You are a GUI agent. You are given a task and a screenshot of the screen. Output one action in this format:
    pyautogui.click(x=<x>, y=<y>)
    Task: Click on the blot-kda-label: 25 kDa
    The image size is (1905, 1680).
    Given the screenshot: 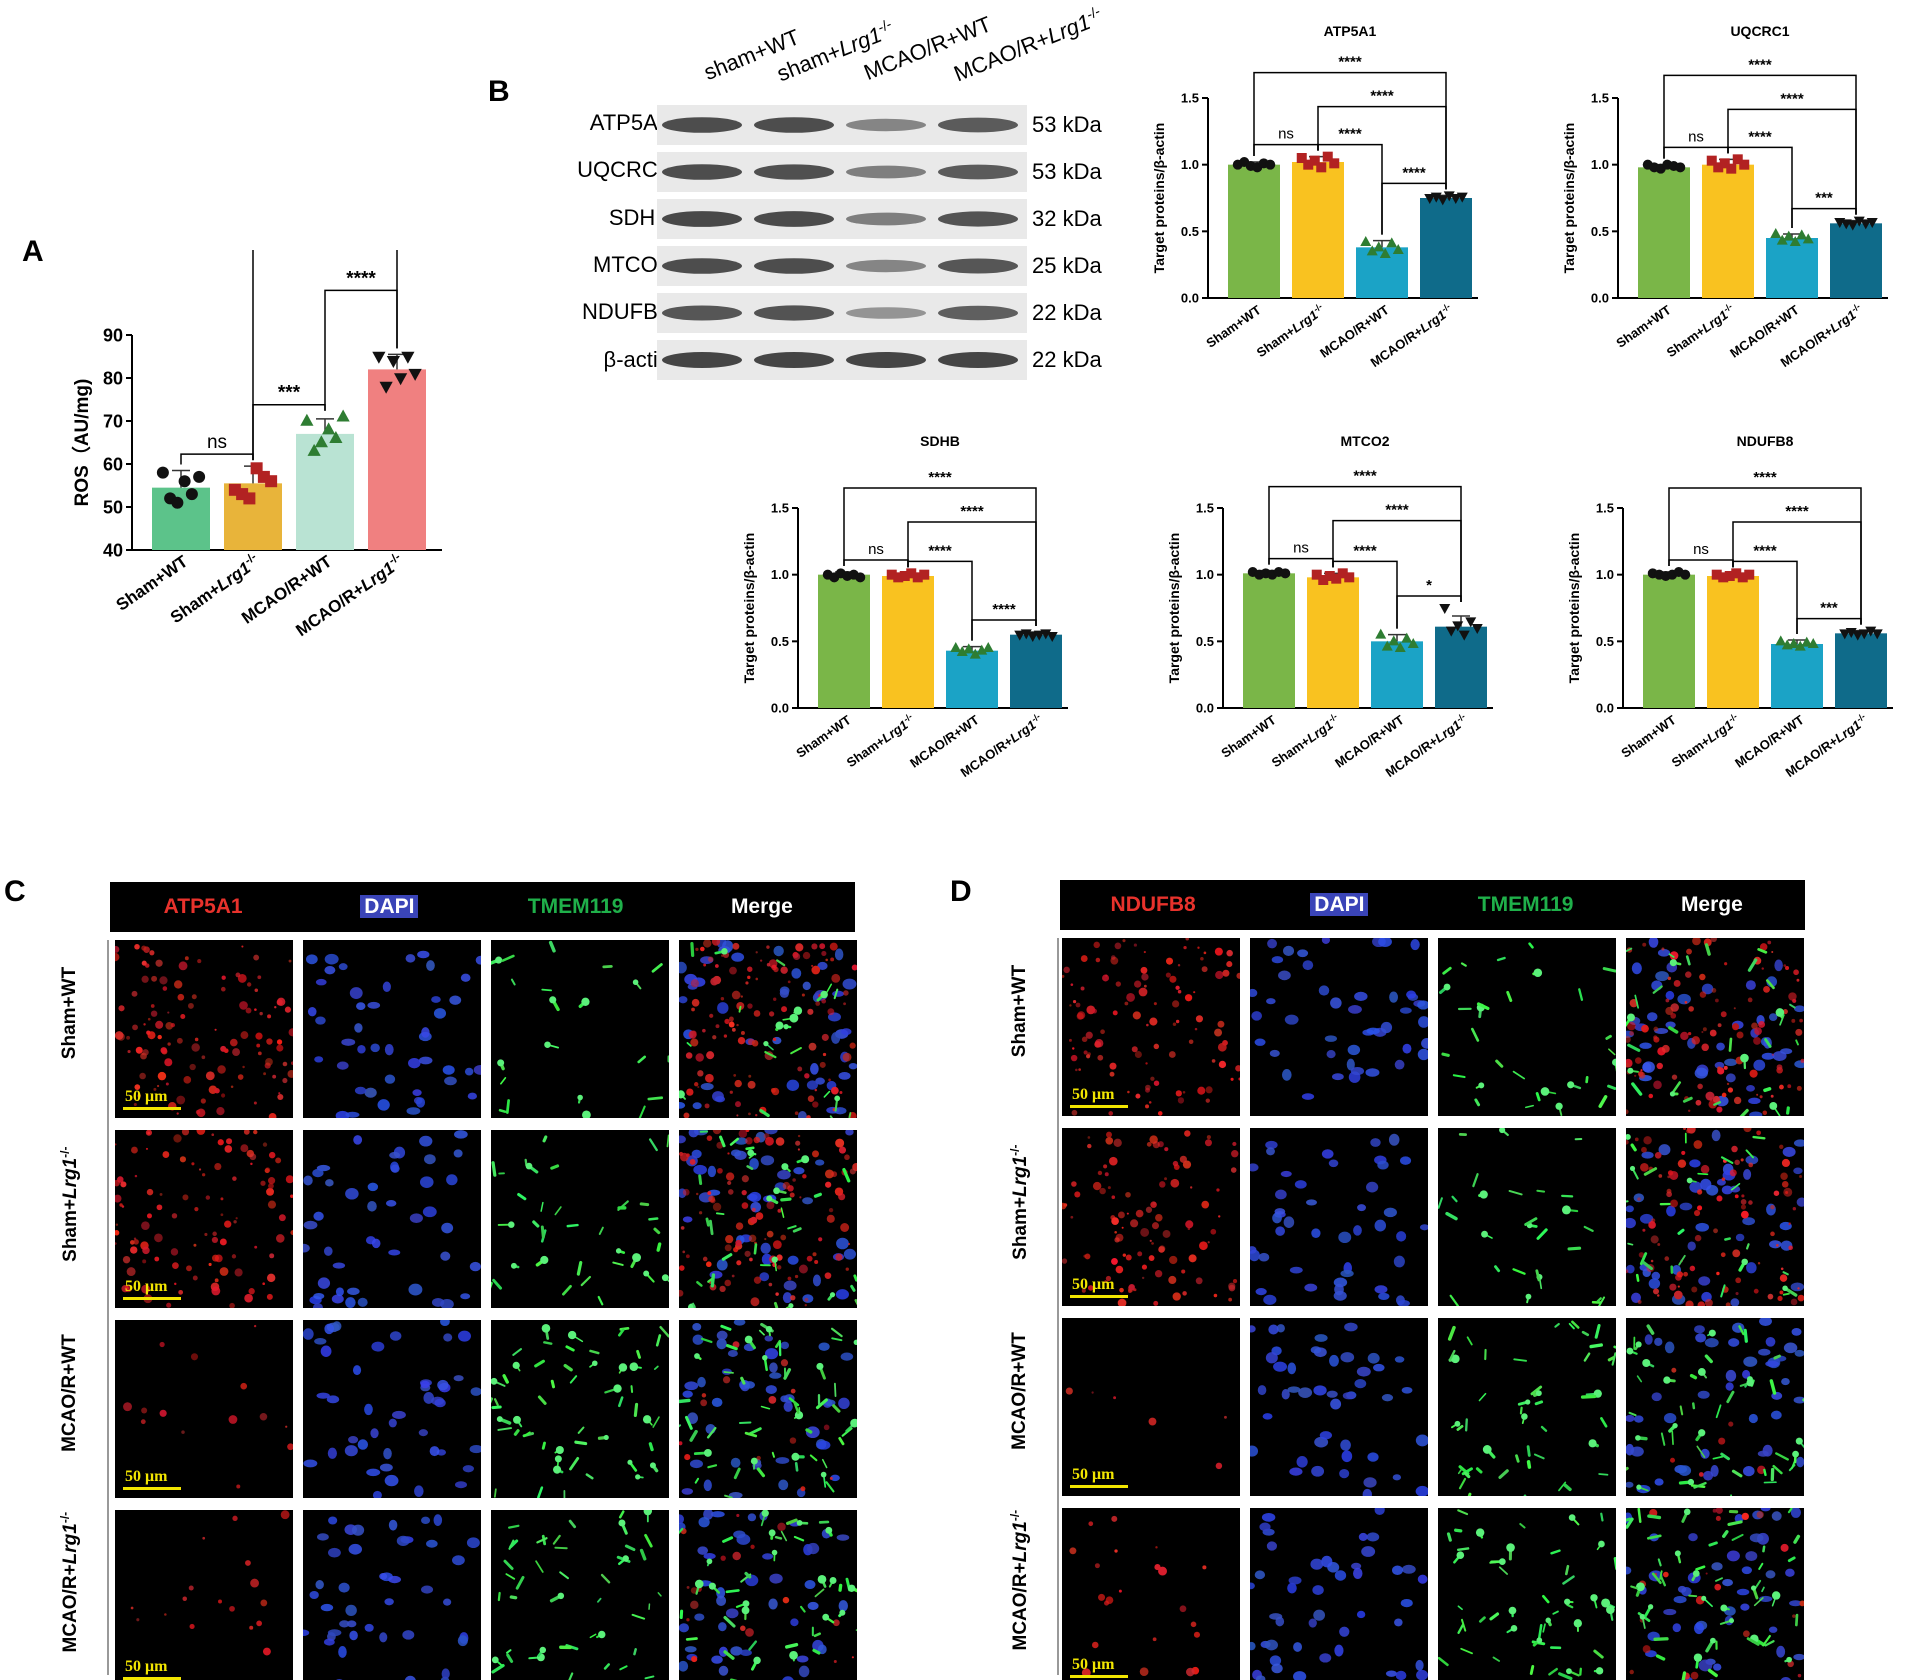 What is the action you would take?
    pyautogui.click(x=1067, y=265)
    